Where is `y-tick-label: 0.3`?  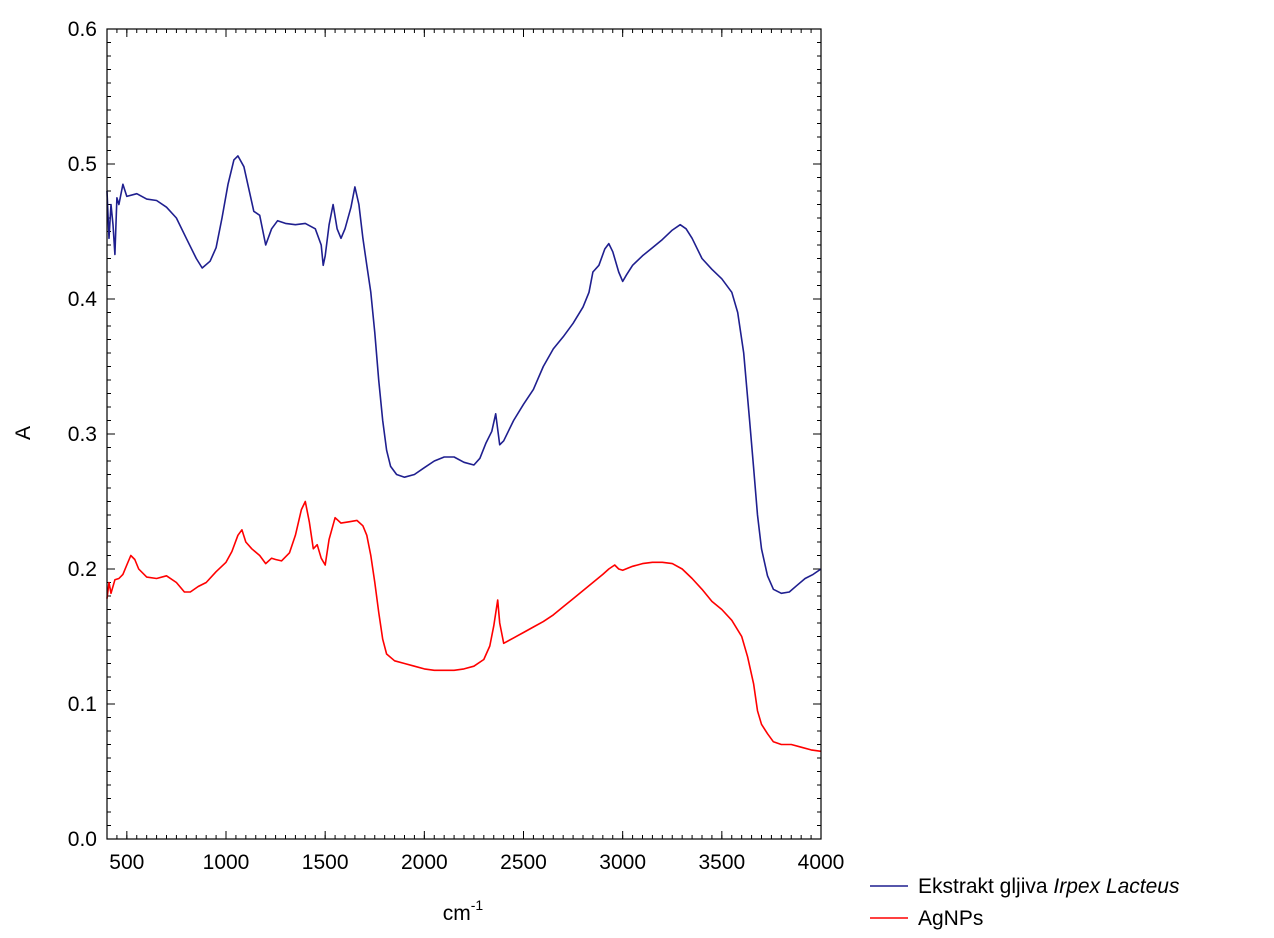 y-tick-label: 0.3 is located at coordinates (82, 434).